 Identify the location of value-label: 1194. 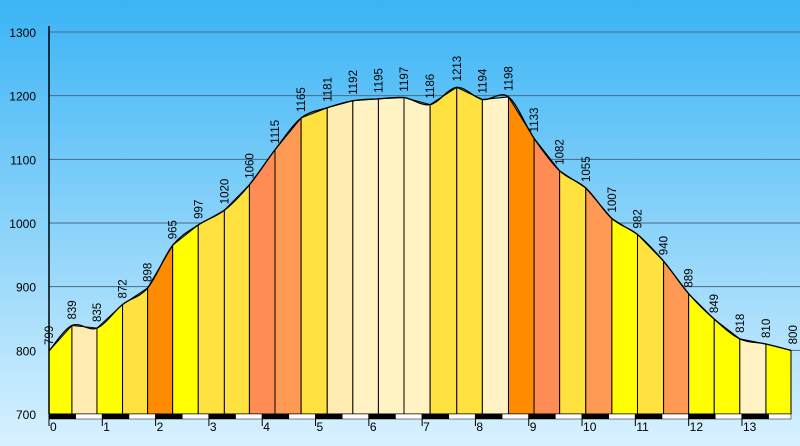
(483, 80).